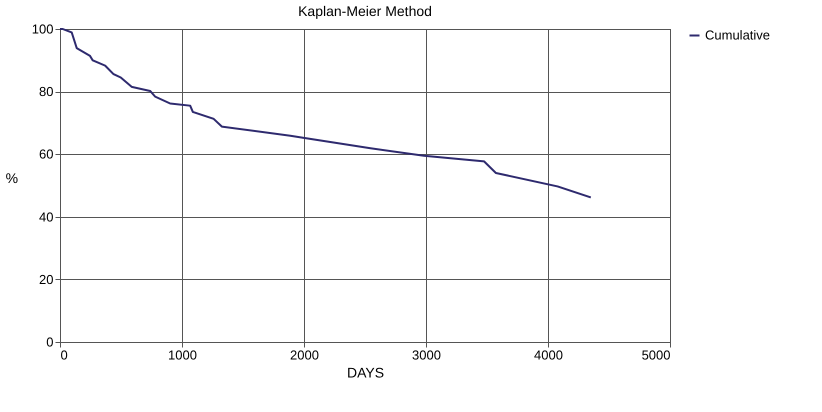 This screenshot has height=412, width=822. What do you see at coordinates (46, 216) in the screenshot?
I see `y-tick-label: 40` at bounding box center [46, 216].